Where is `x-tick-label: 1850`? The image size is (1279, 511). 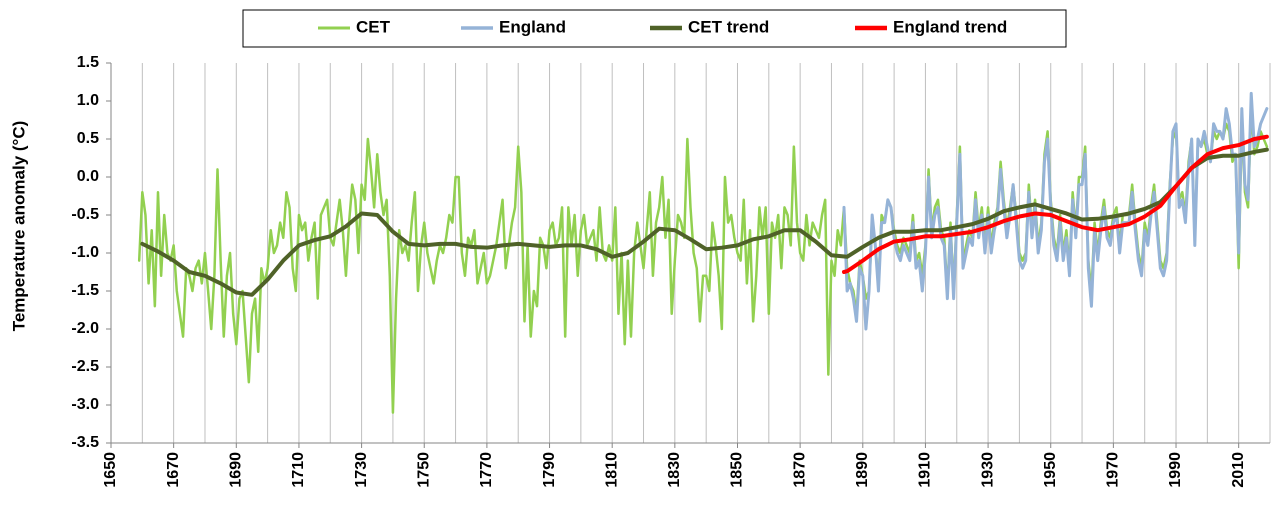 x-tick-label: 1850 is located at coordinates (737, 470).